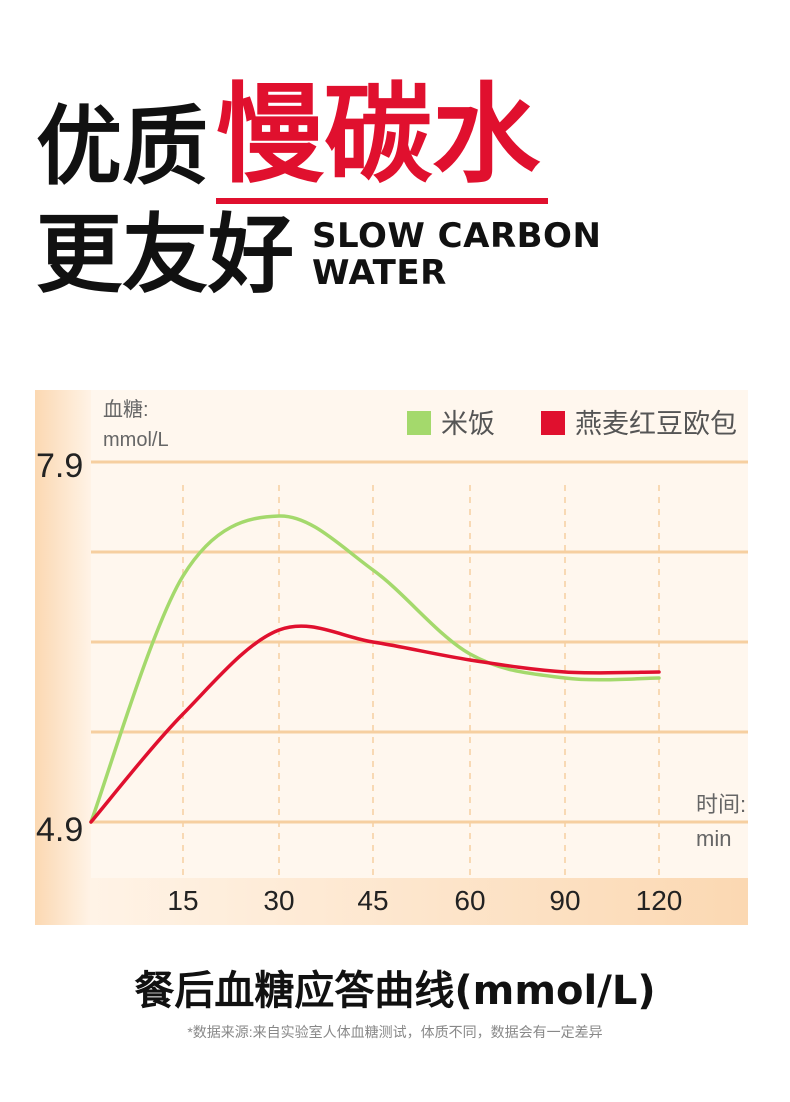 This screenshot has width=790, height=1102. Describe the element at coordinates (122, 147) in the screenshot. I see `headline-quality: 优质` at that location.